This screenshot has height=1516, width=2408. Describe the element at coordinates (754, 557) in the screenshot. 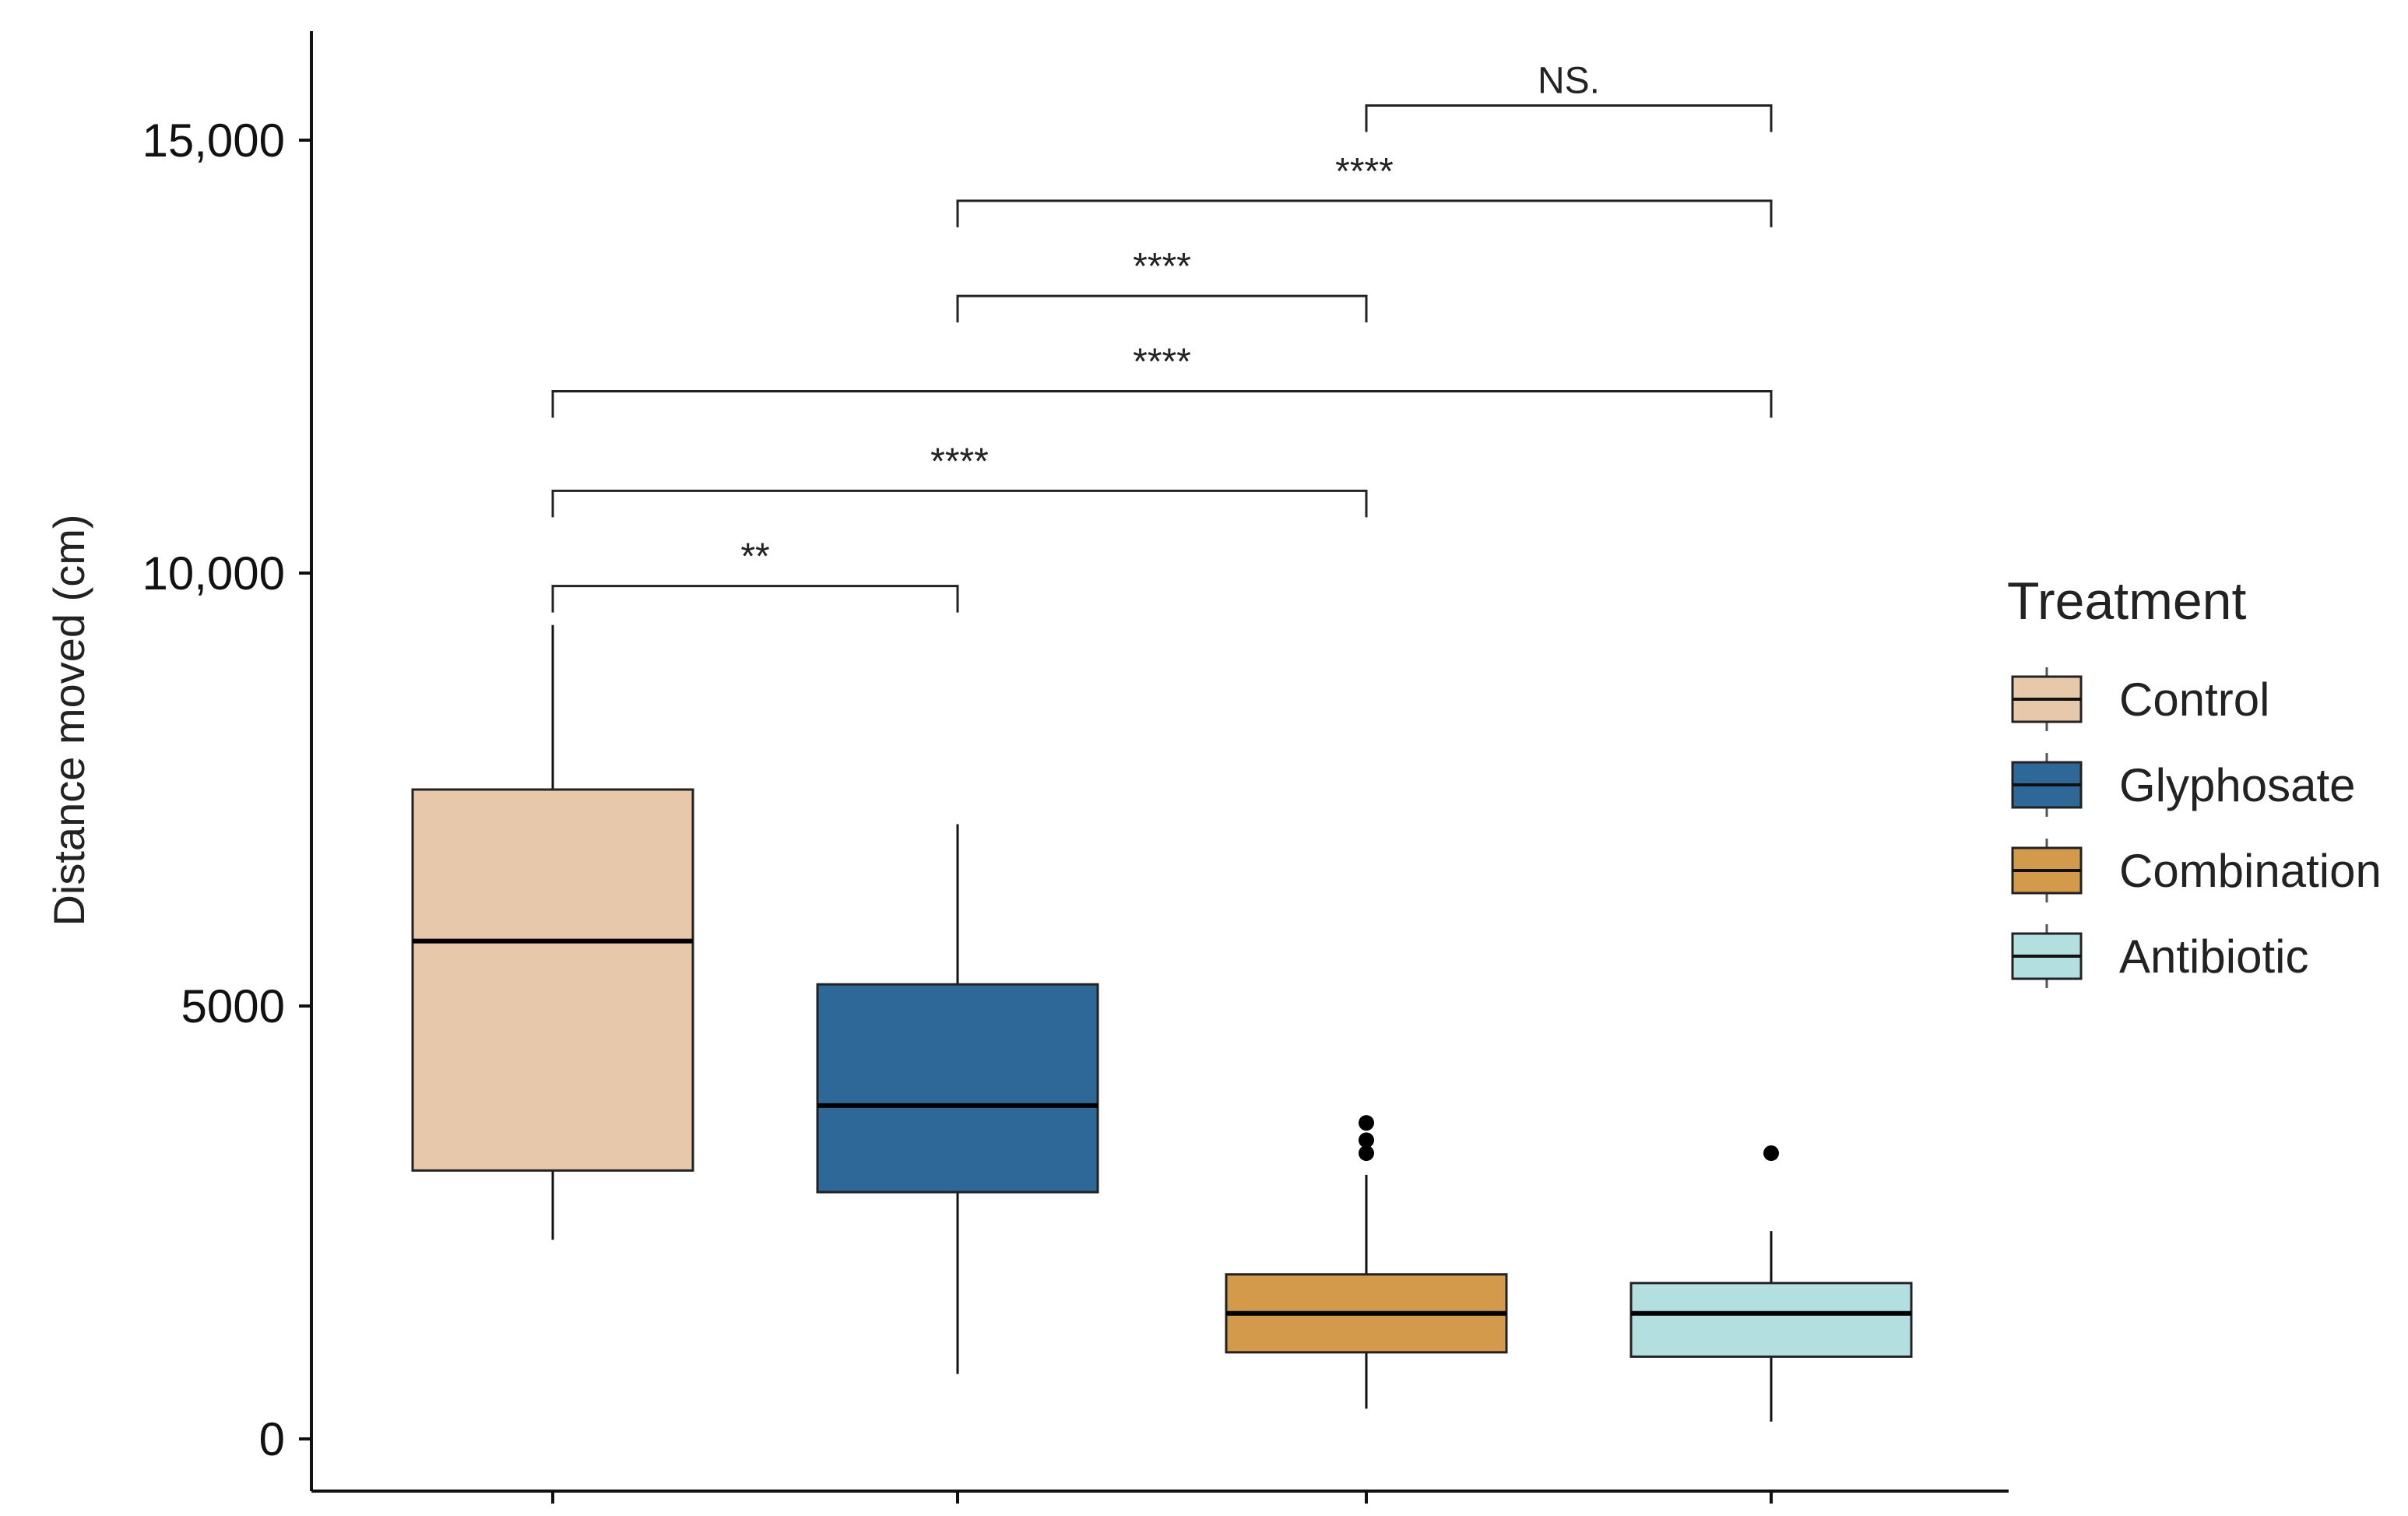

I see `significance-label: **` at that location.